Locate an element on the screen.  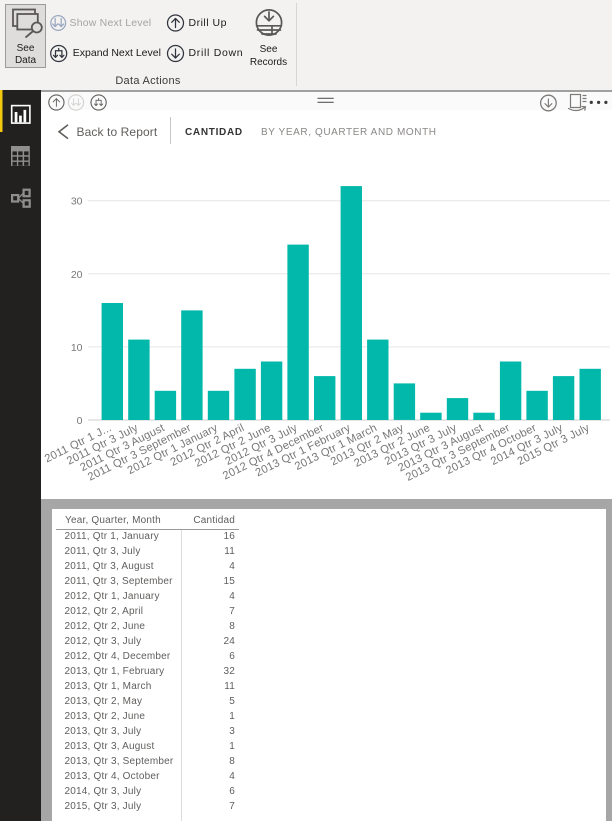
svg-text: 10 is located at coordinates (77, 348).